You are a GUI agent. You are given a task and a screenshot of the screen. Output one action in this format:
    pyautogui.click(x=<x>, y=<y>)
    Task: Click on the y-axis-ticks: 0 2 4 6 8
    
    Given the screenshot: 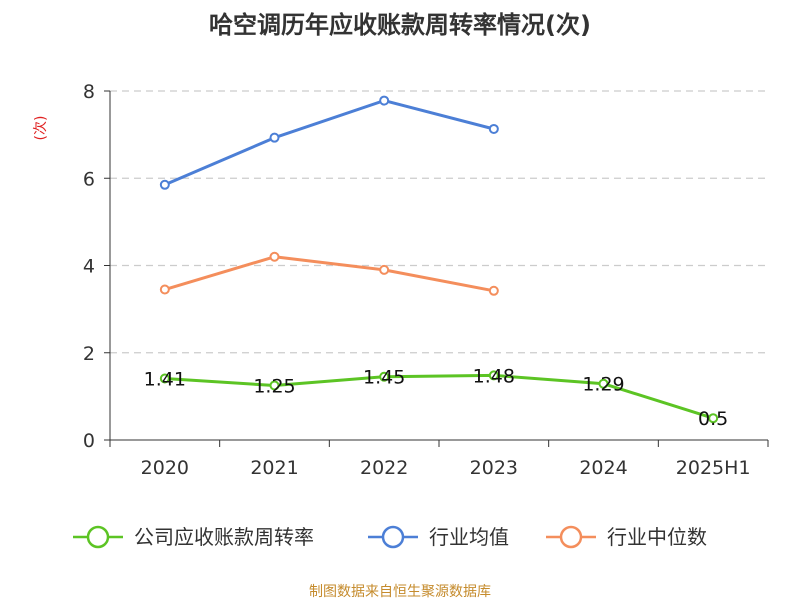 What is the action you would take?
    pyautogui.click(x=96, y=266)
    